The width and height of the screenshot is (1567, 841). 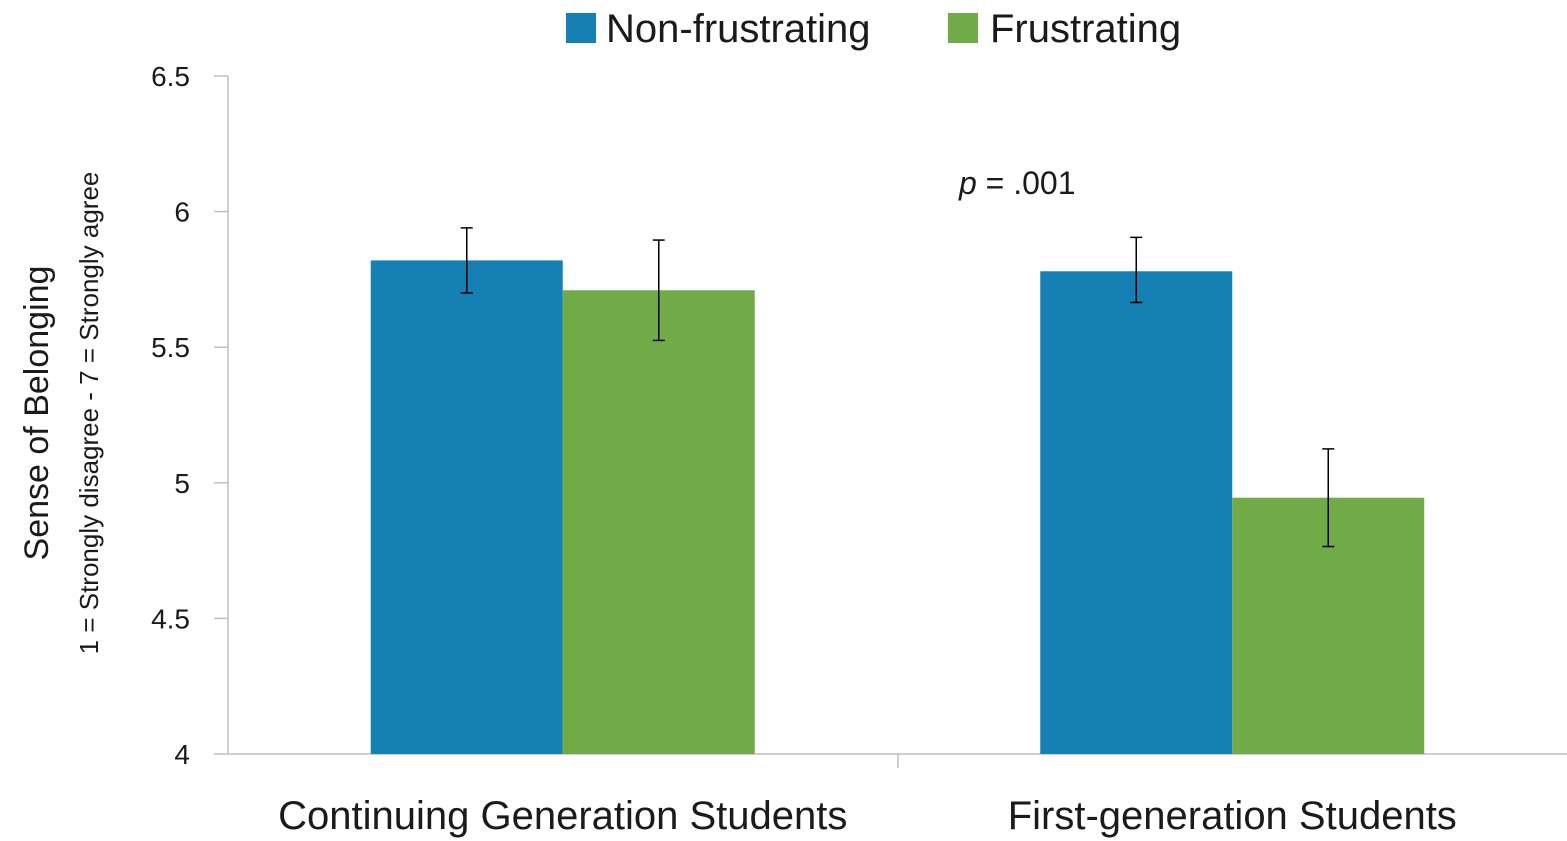 I want to click on y-tick-label: 5, so click(x=182, y=483).